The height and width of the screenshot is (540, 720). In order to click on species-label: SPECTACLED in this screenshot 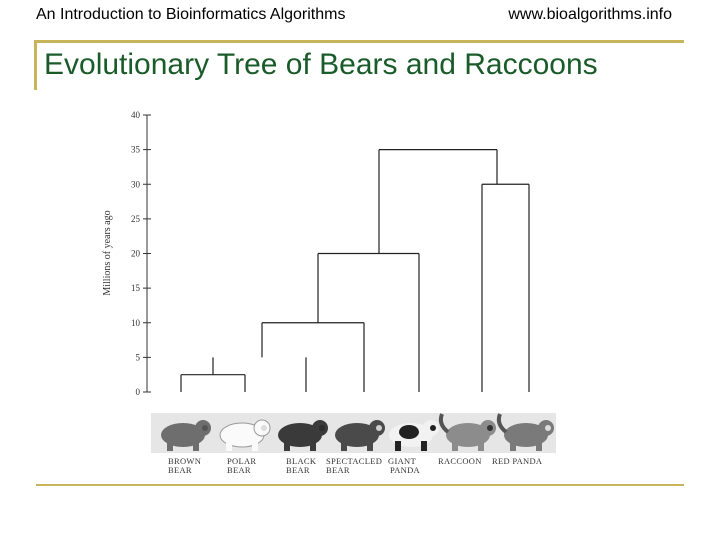, I will do `click(354, 461)`.